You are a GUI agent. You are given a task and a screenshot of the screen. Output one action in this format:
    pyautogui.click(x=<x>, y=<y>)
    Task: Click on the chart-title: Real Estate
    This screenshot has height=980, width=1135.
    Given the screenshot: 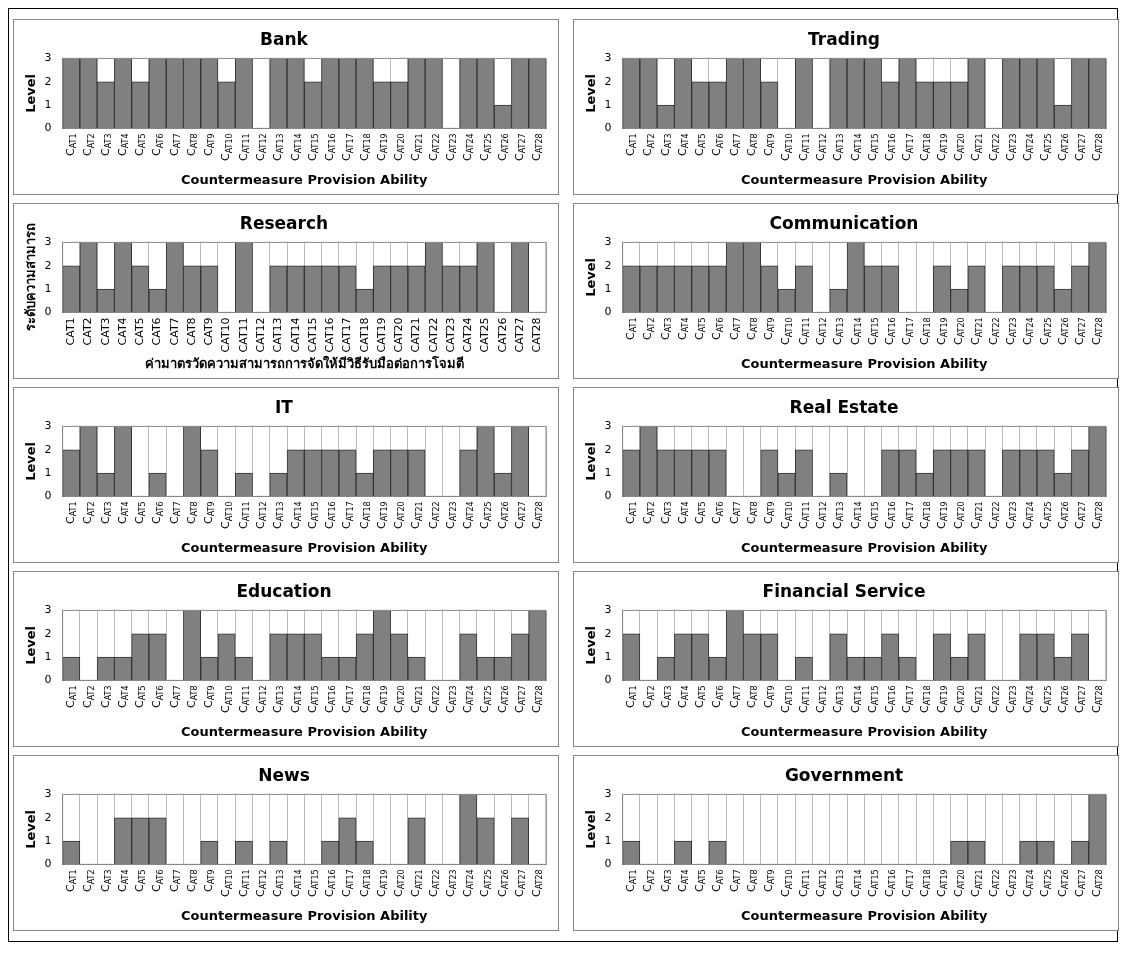 What is the action you would take?
    pyautogui.click(x=844, y=406)
    